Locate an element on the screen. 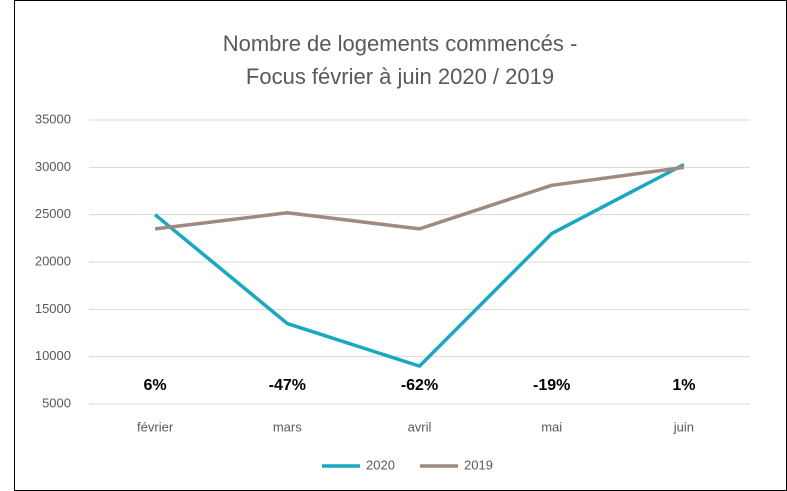  annotation: -19% is located at coordinates (551, 385).